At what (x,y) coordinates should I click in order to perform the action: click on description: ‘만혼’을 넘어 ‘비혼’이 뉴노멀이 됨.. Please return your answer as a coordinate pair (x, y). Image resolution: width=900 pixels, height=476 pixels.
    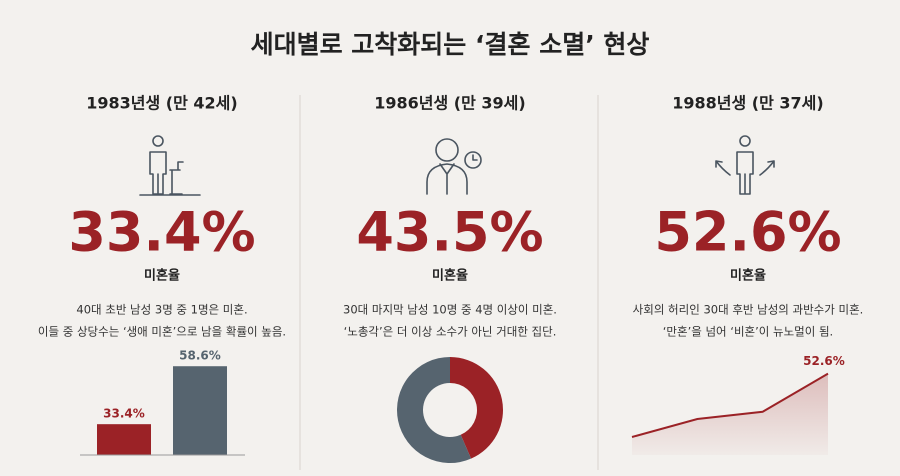
    Looking at the image, I should click on (748, 332).